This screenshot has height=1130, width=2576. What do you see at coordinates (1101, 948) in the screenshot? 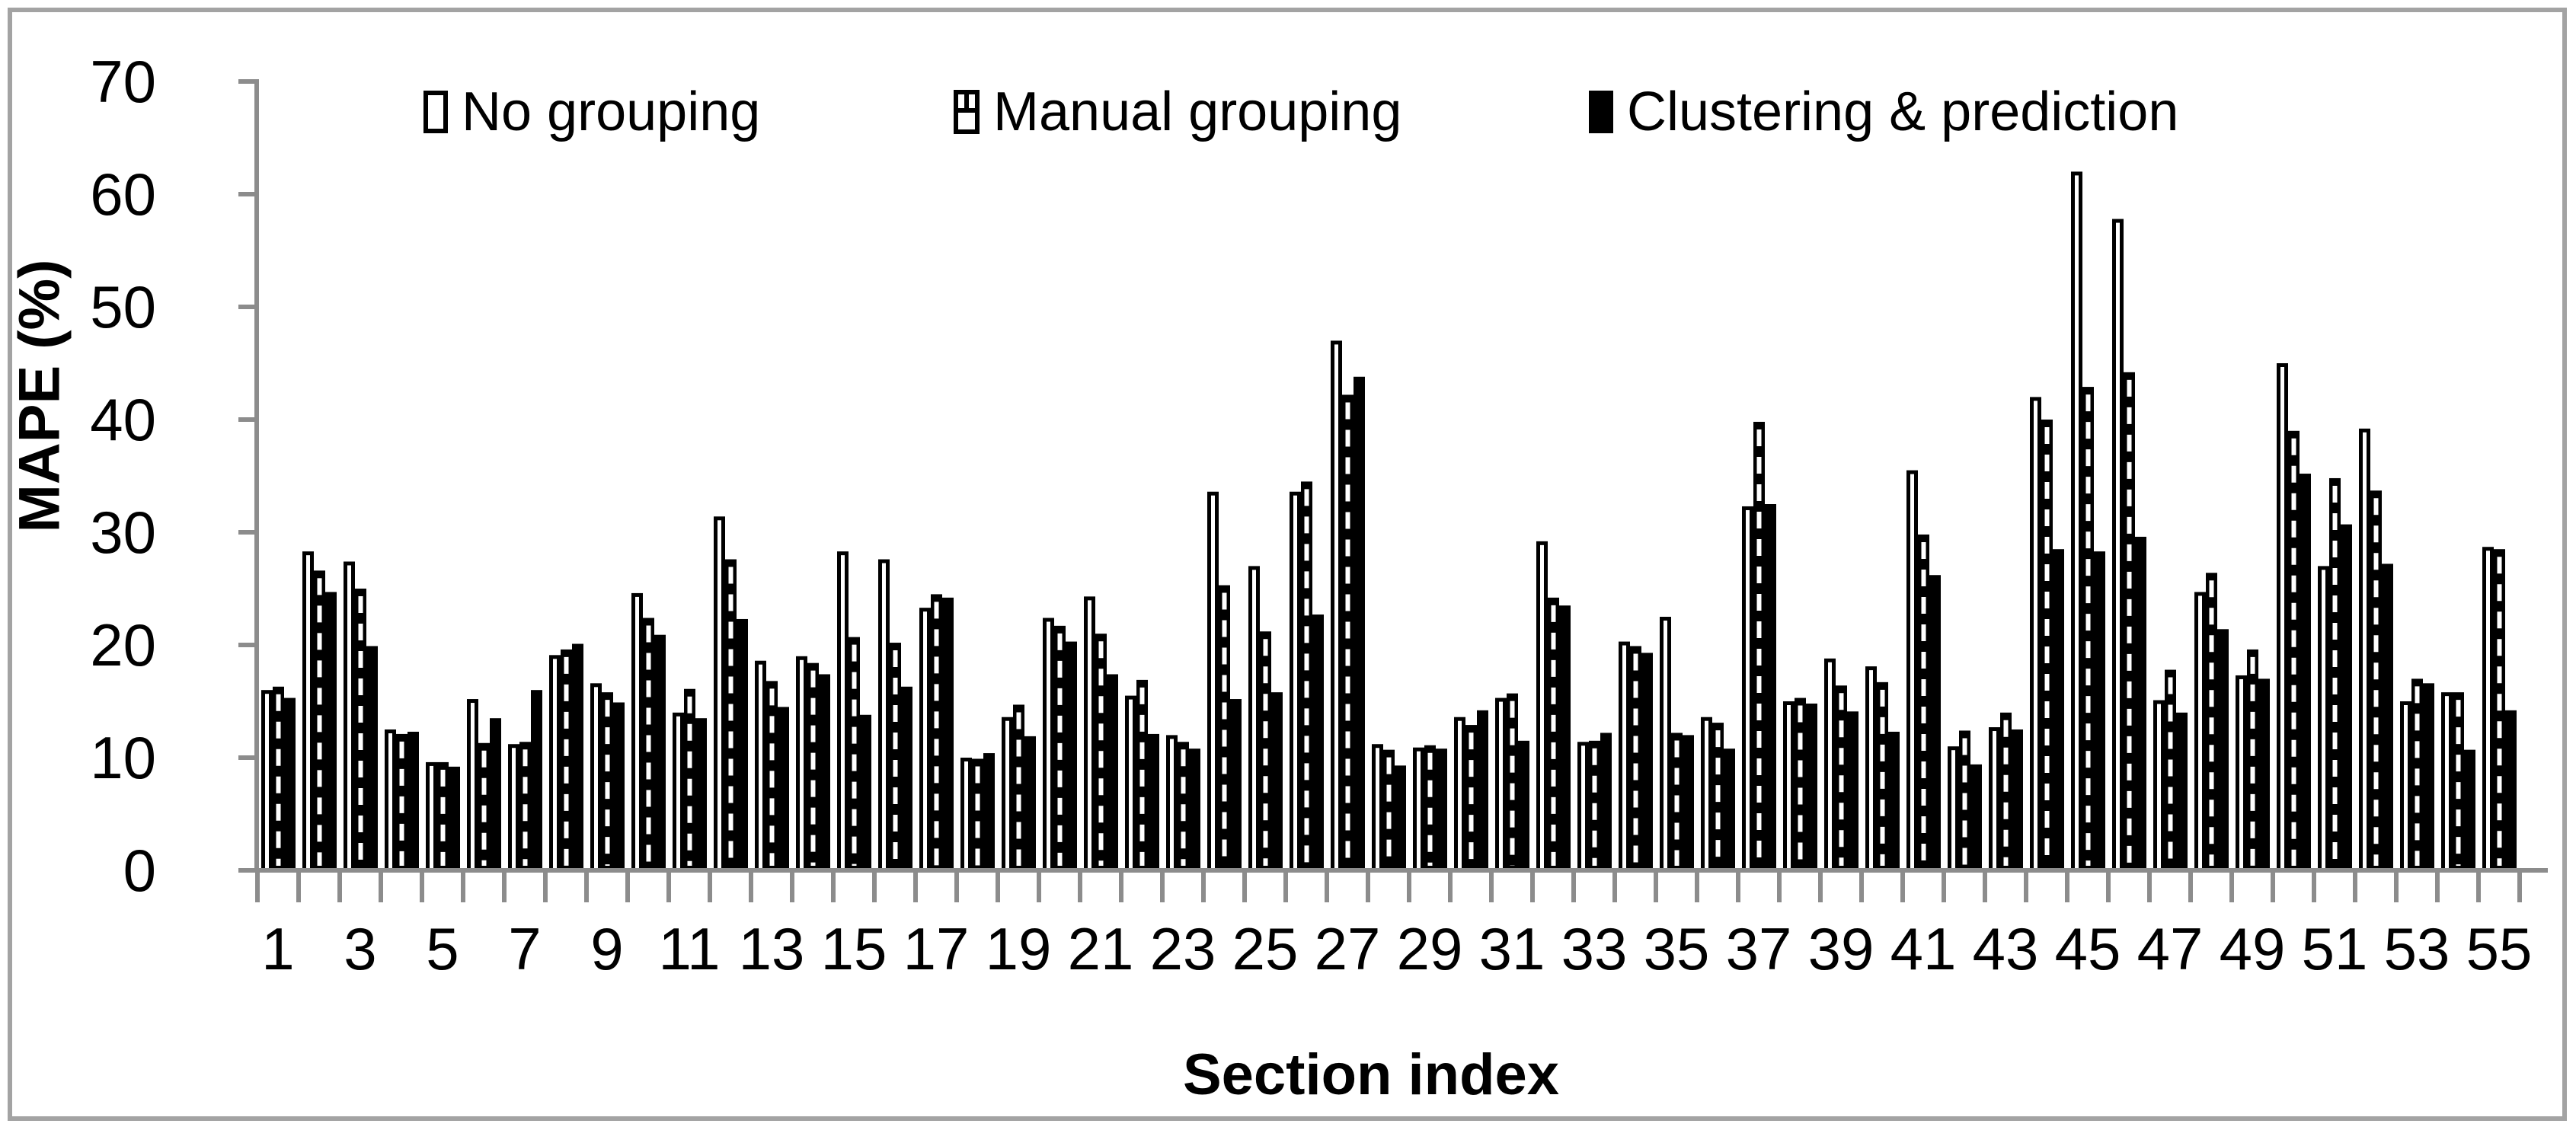
I see `x-tick-label: 21` at bounding box center [1101, 948].